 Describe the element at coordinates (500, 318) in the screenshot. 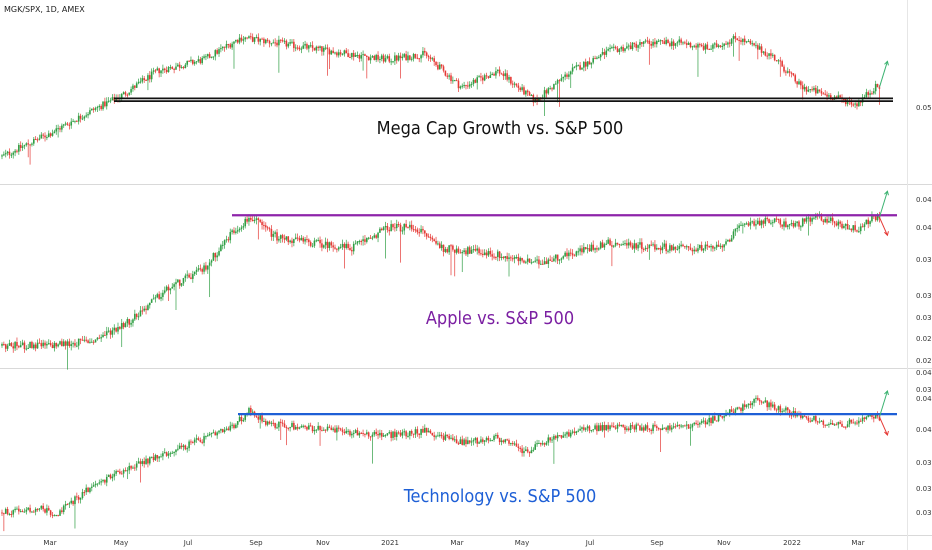

I see `panel-title: Apple vs. S&P 500` at that location.